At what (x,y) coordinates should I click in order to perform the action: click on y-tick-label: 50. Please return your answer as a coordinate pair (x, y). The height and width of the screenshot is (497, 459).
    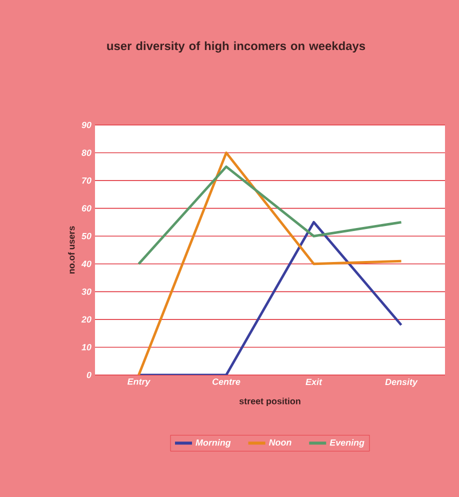
    Looking at the image, I should click on (87, 236).